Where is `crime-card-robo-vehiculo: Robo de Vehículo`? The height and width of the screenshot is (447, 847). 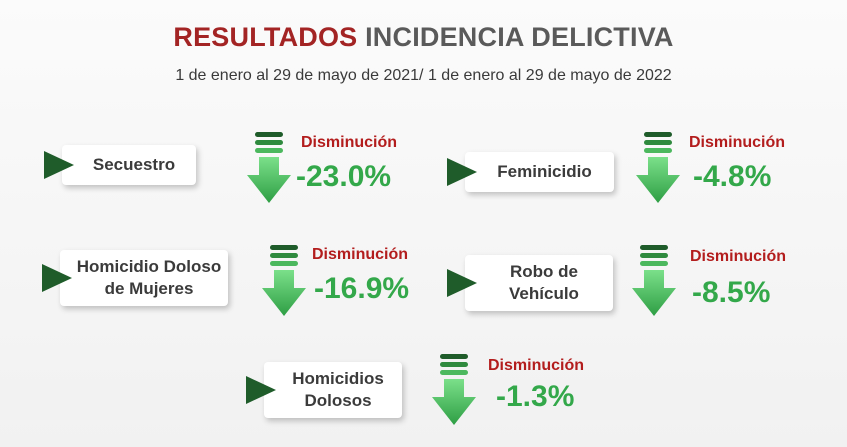
crime-card-robo-vehiculo: Robo de Vehículo is located at coordinates (530, 283).